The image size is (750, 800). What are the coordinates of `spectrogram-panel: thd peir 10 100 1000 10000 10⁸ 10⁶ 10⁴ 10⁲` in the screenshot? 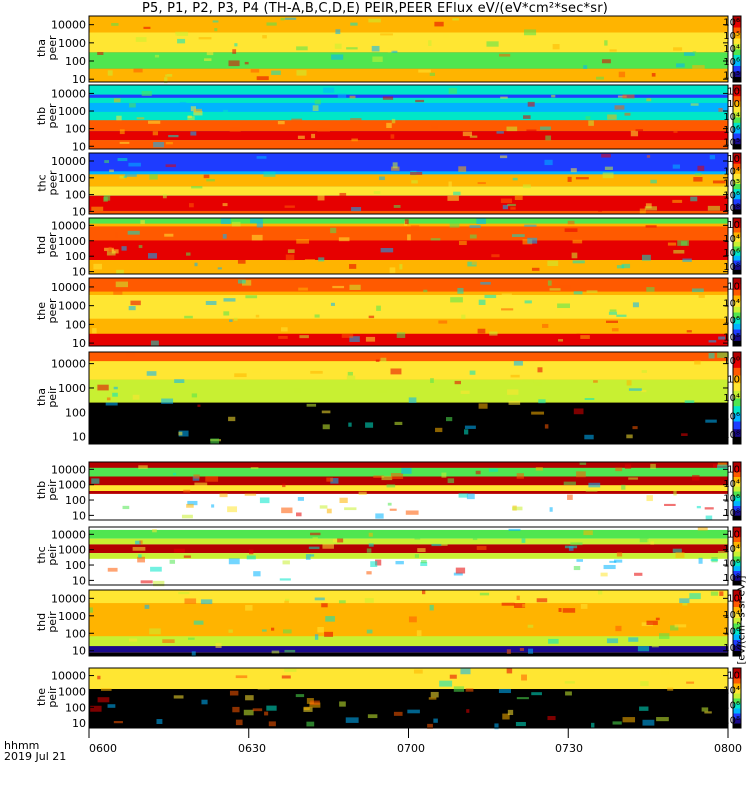 It's located at (375, 623).